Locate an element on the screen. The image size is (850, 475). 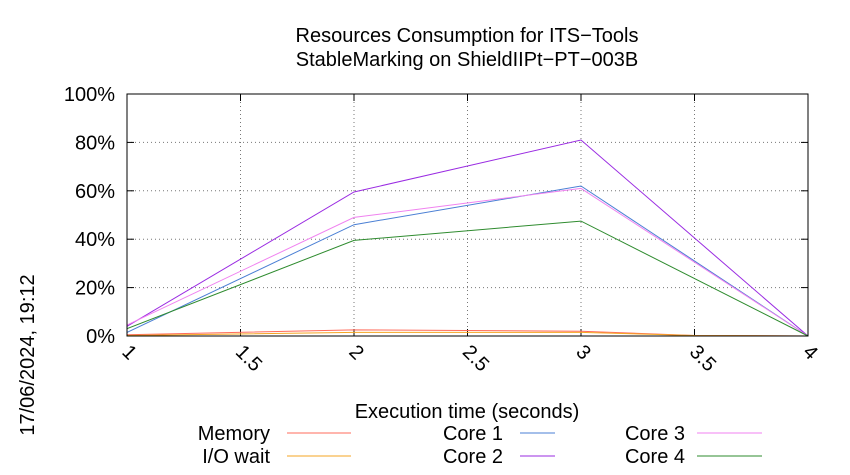
x-tick-label: 4 is located at coordinates (809, 352).